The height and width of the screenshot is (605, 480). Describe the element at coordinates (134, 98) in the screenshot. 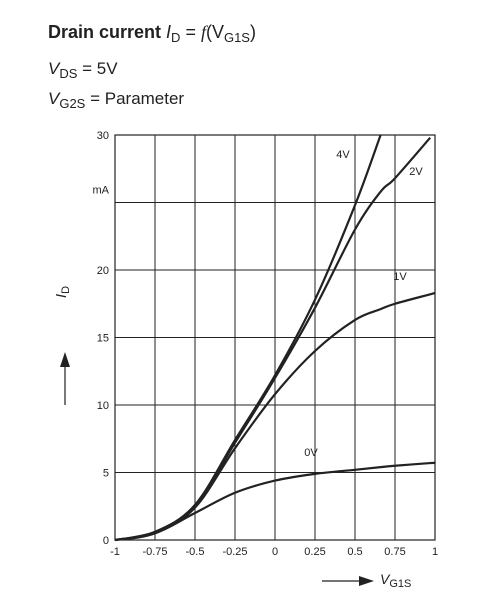

I see `cond-rest: = Parameter` at that location.